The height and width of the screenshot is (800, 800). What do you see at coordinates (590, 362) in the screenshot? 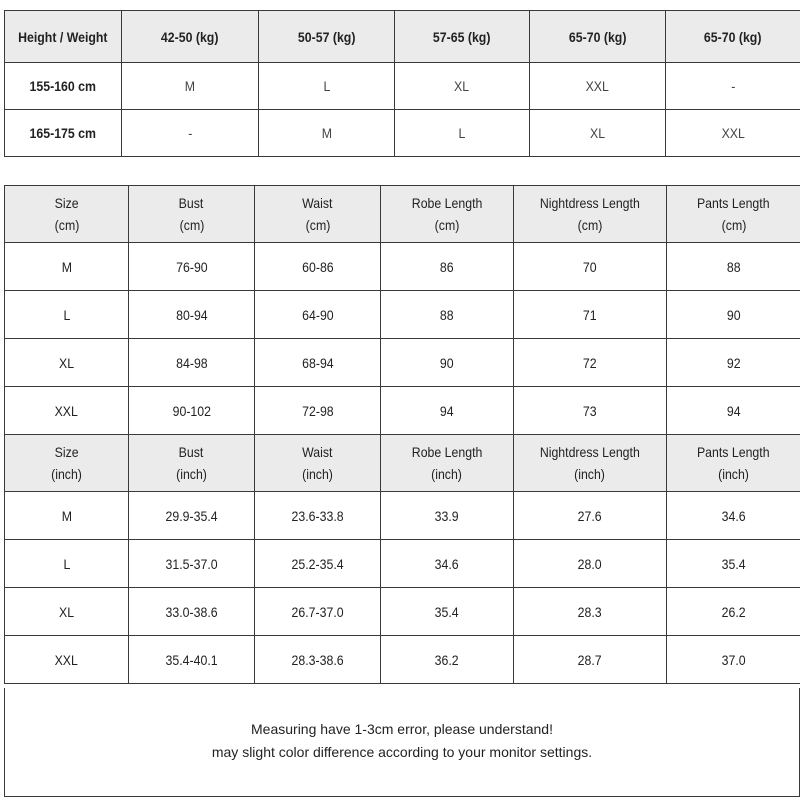
I see `measurement-cell-text: 72` at bounding box center [590, 362].